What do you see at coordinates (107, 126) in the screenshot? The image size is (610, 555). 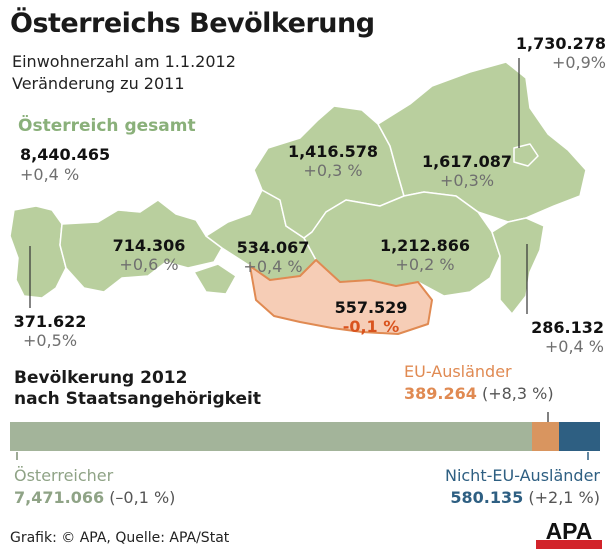 I see `total-label: Österreich gesamt` at bounding box center [107, 126].